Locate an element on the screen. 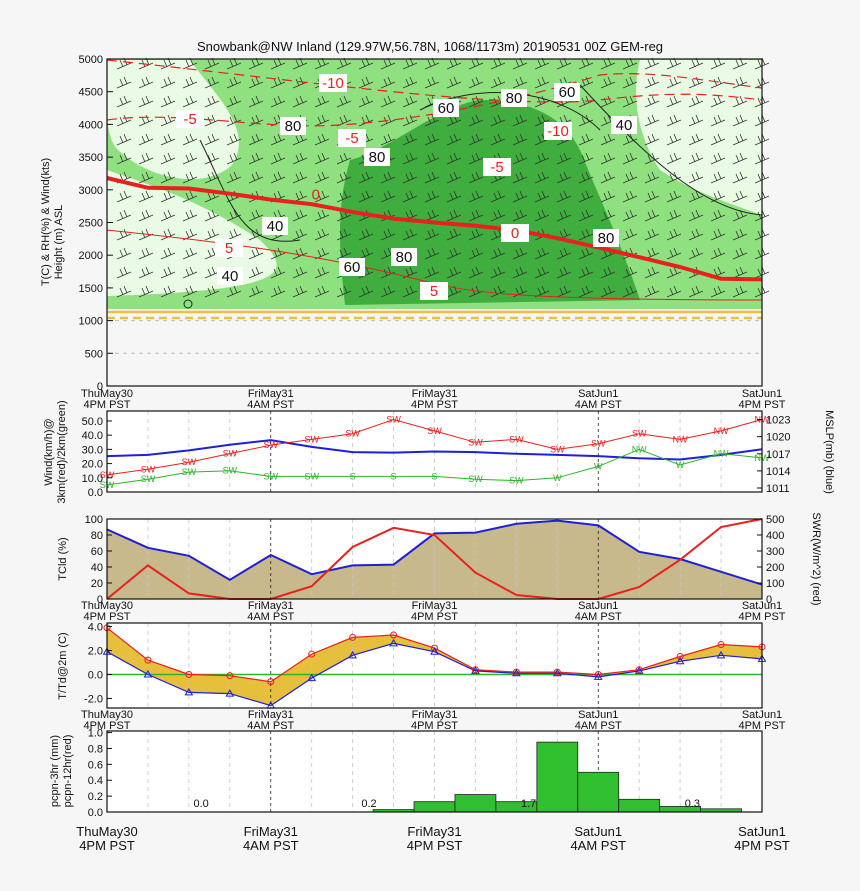 This screenshot has width=860, height=891. y2-tick-label: 1014 is located at coordinates (778, 472).